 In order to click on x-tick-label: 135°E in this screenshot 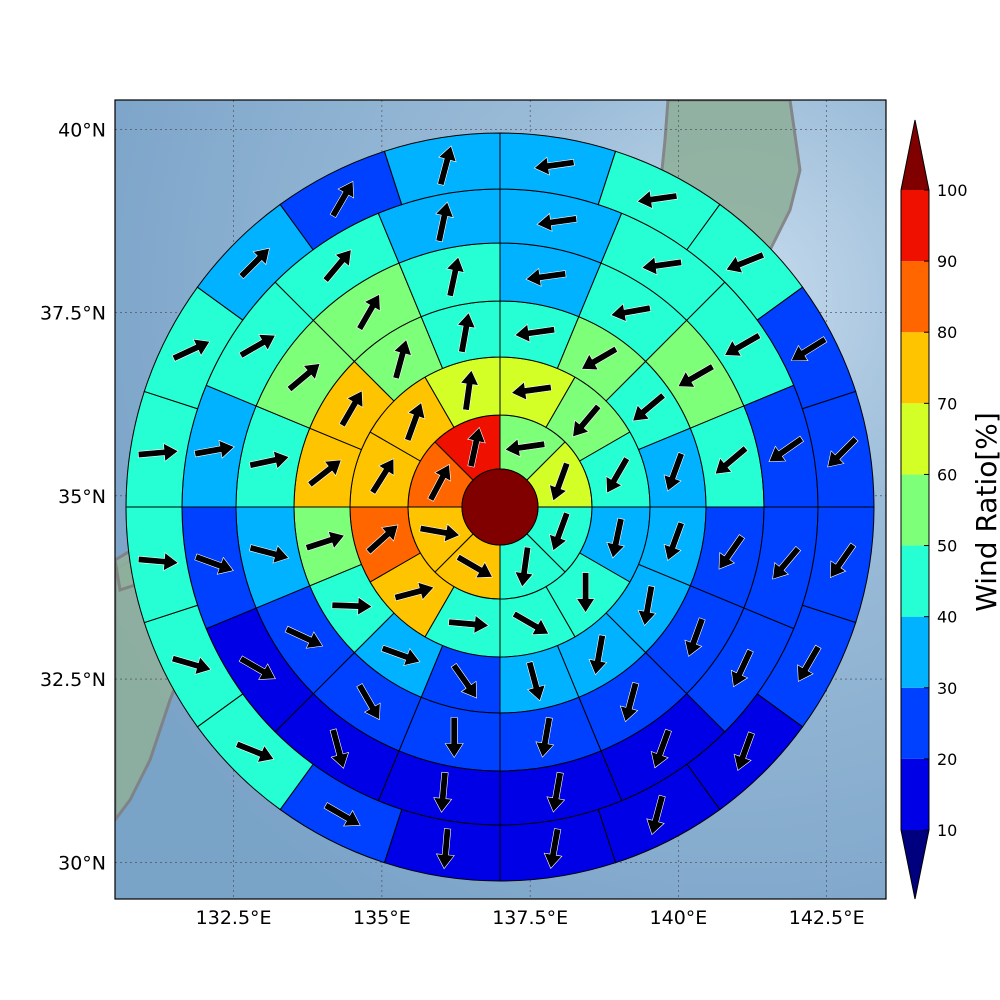, I will do `click(382, 918)`.